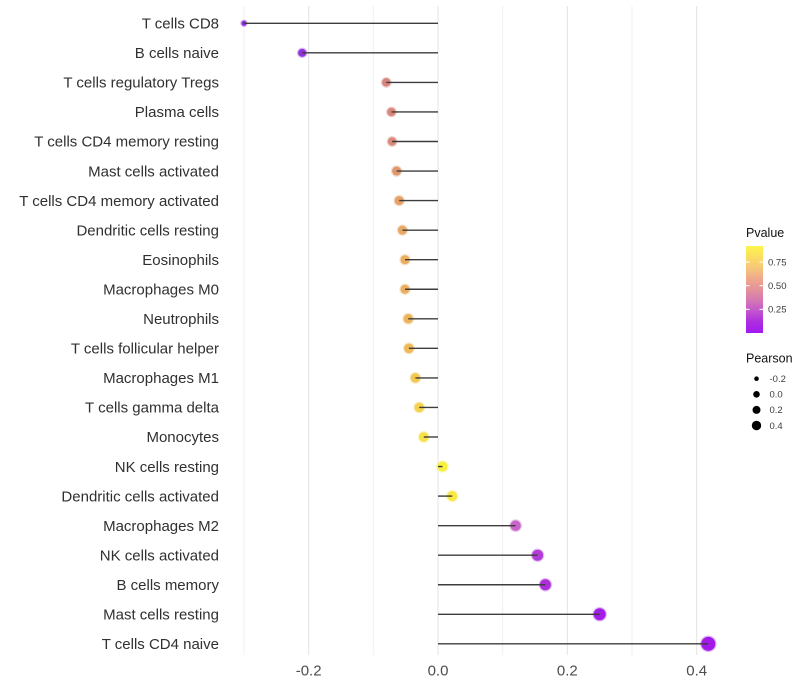 The height and width of the screenshot is (700, 800). What do you see at coordinates (777, 310) in the screenshot?
I see `pvalue-tick-label: 0.25` at bounding box center [777, 310].